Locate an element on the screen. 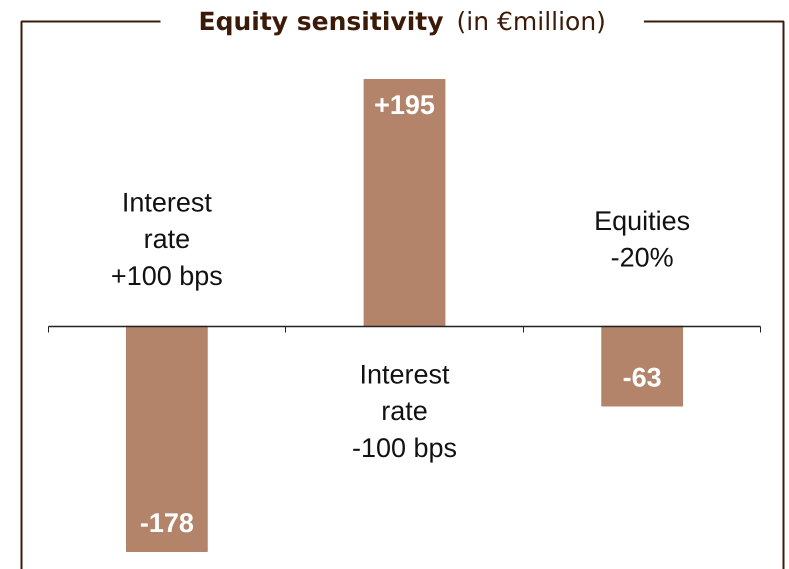 The image size is (789, 569). x-tick-label: Equities -20% is located at coordinates (642, 239).